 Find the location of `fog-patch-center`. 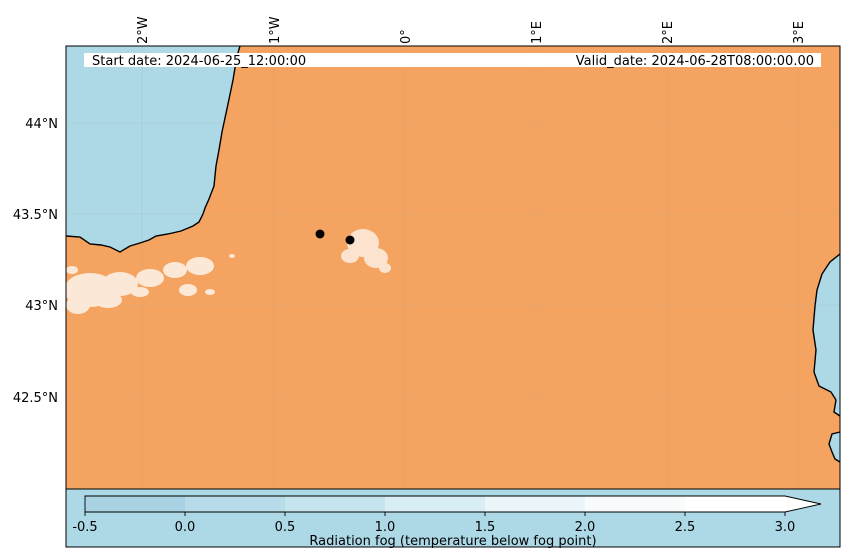

fog-patch-center is located at coordinates (366, 251).